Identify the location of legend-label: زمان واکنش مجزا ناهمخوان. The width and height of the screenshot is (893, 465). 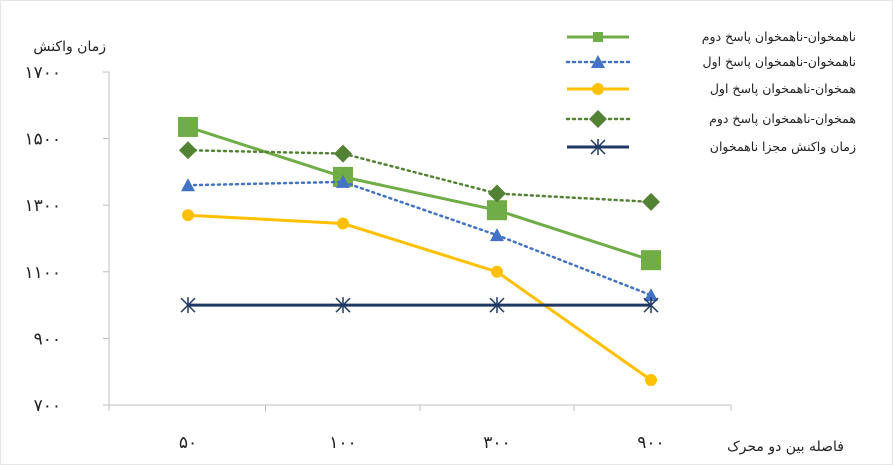
(783, 147).